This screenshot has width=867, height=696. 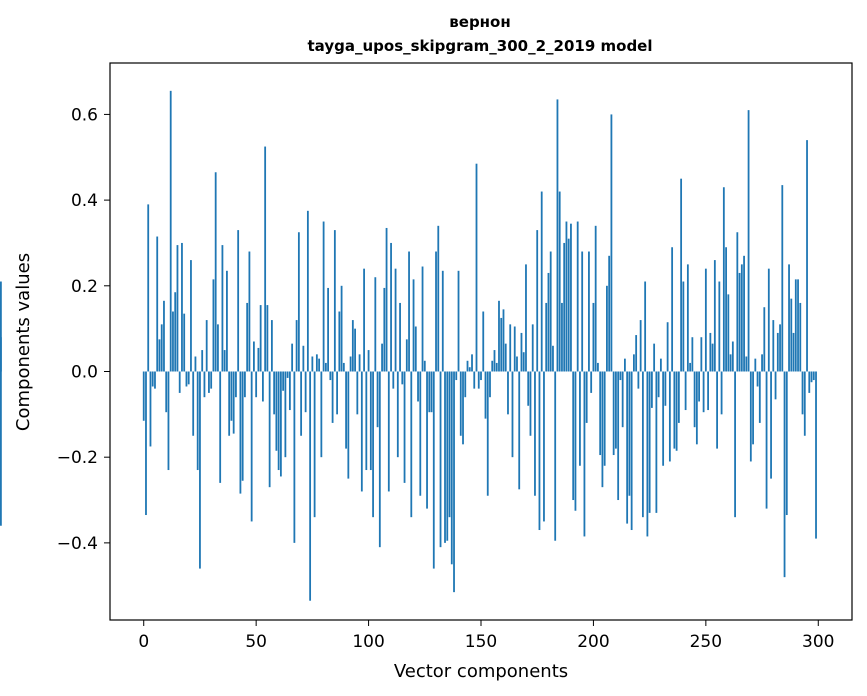 What do you see at coordinates (368, 642) in the screenshot?
I see `x-tick-label: 100` at bounding box center [368, 642].